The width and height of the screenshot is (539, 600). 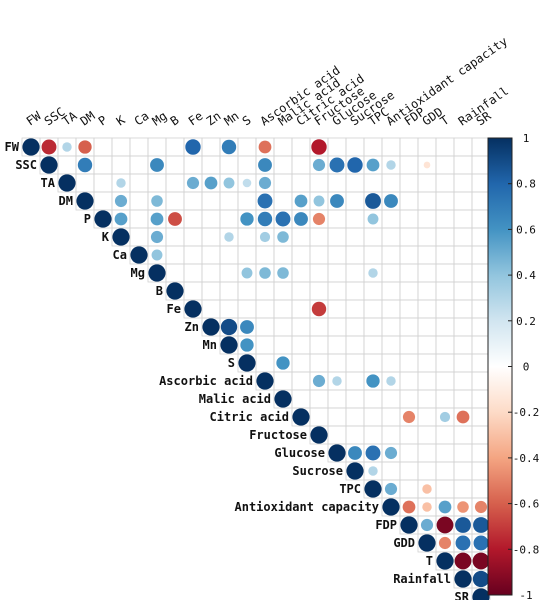 What do you see at coordinates (526, 138) in the screenshot?
I see `colorbar-tick-label: 1` at bounding box center [526, 138].